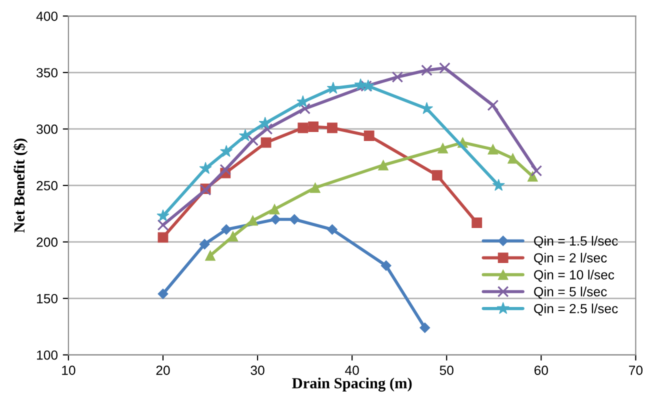 This screenshot has height=401, width=652. Describe the element at coordinates (352, 370) in the screenshot. I see `x-tick-label: 40` at that location.